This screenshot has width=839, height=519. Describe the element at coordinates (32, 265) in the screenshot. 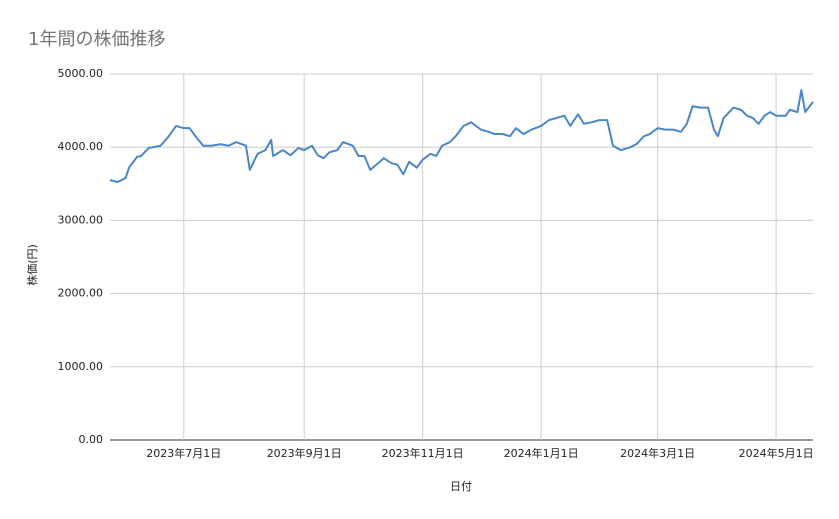

I see `y-axis-label: 株価(円)` at that location.